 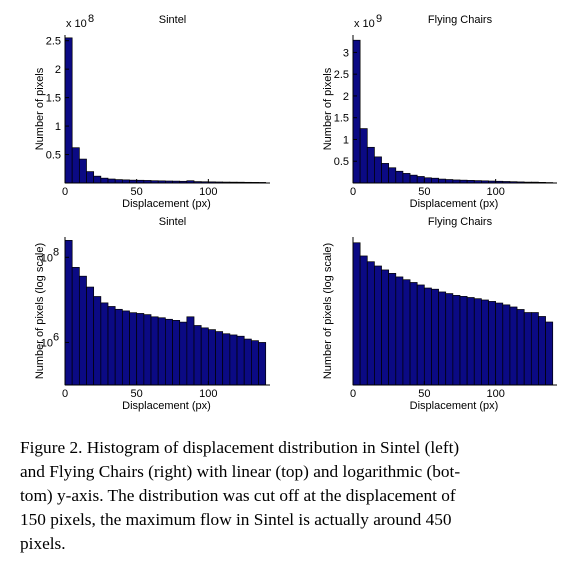 I want to click on y-tick-exponent: 6, so click(x=56, y=337).